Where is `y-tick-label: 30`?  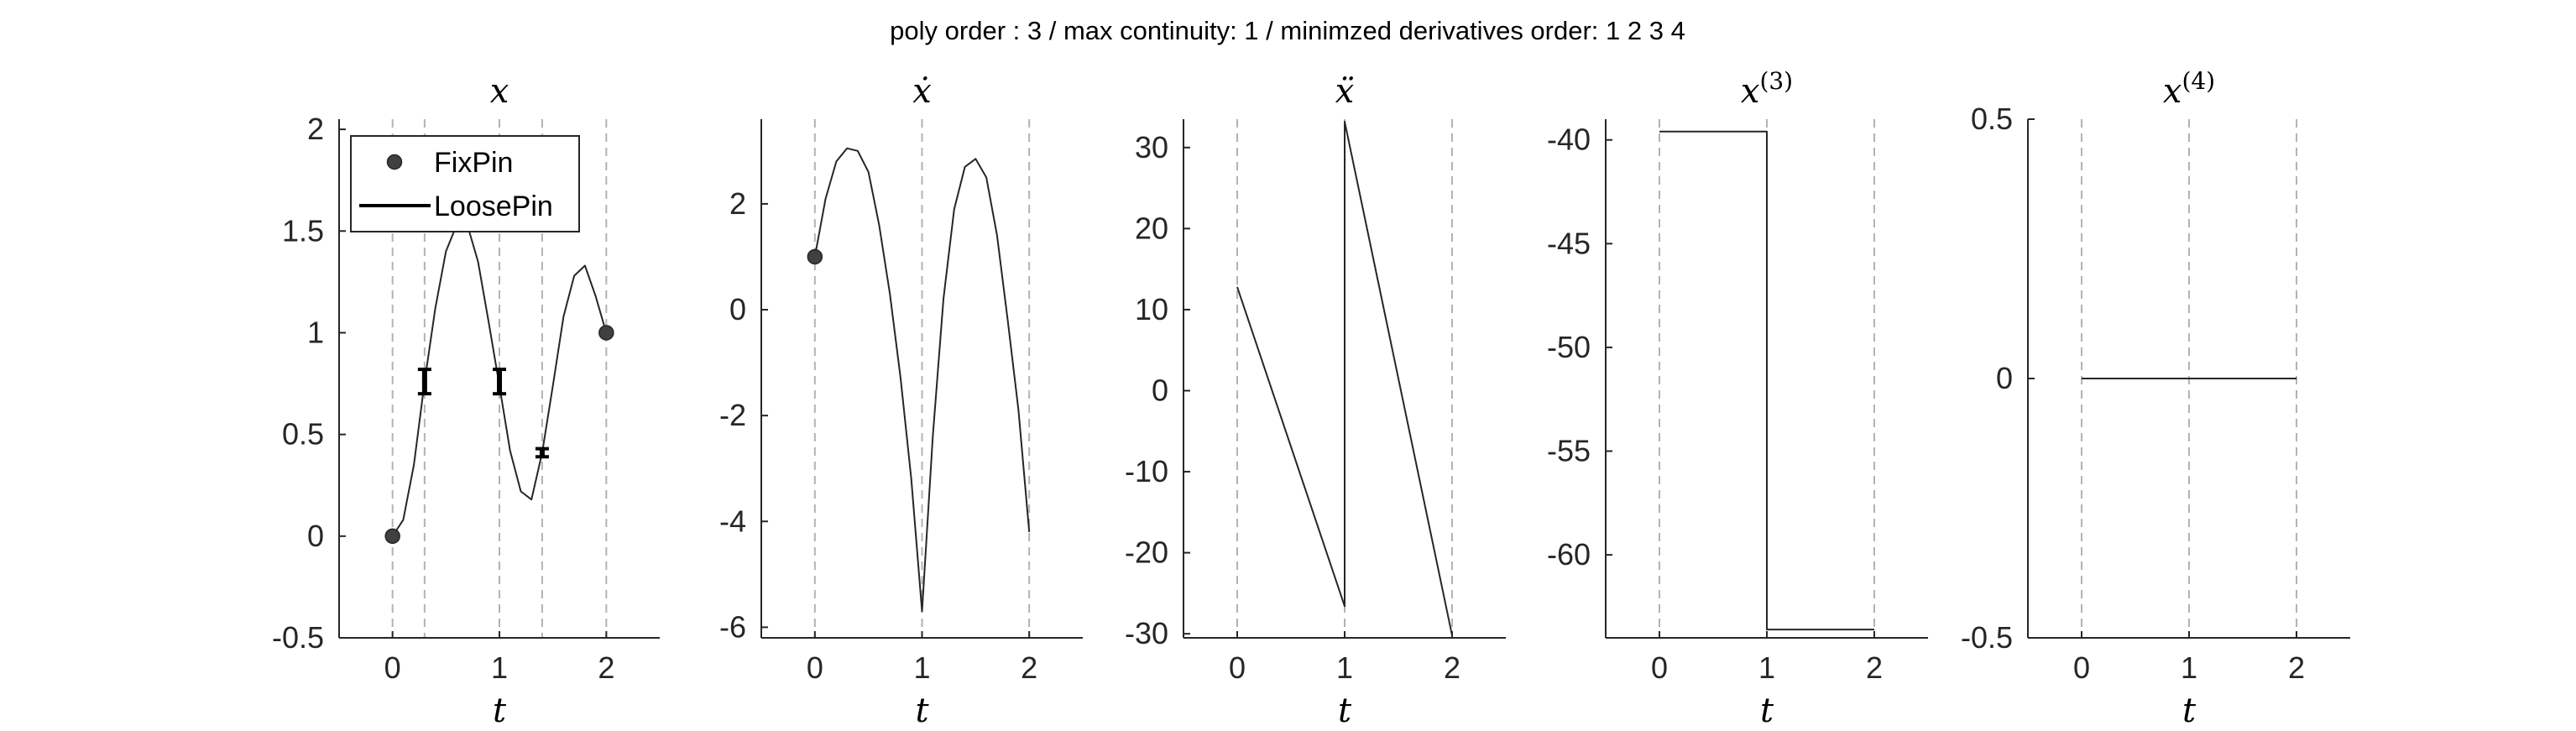 y-tick-label: 30 is located at coordinates (1151, 147).